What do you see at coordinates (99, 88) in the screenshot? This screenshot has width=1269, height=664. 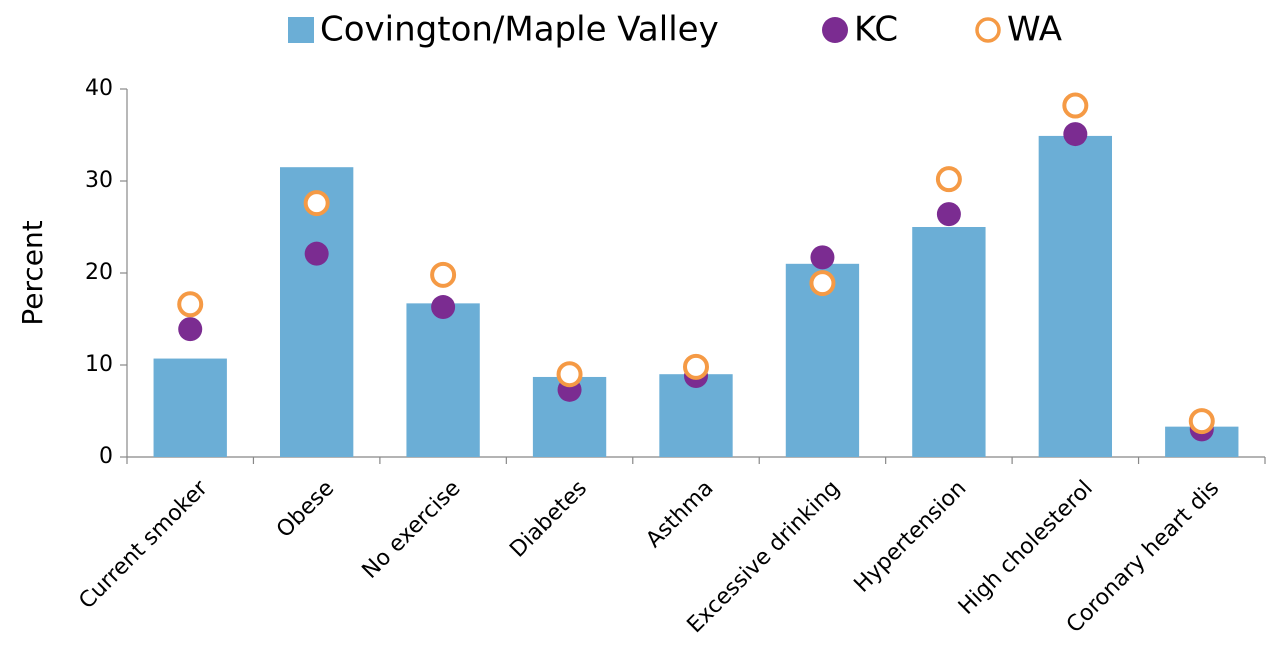 I see `y-tick-label: 40` at bounding box center [99, 88].